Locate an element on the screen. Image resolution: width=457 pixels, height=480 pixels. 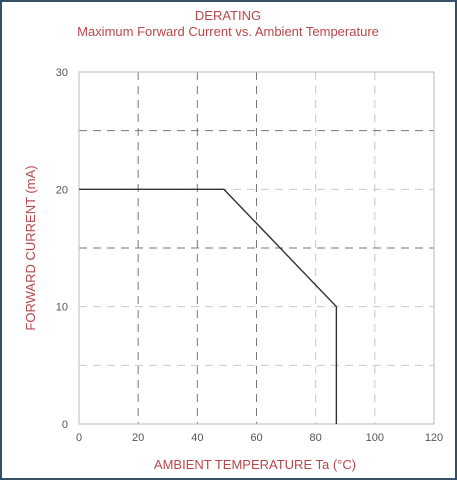
y-axis-label: FORWARD CURRENT (mA) is located at coordinates (30, 247).